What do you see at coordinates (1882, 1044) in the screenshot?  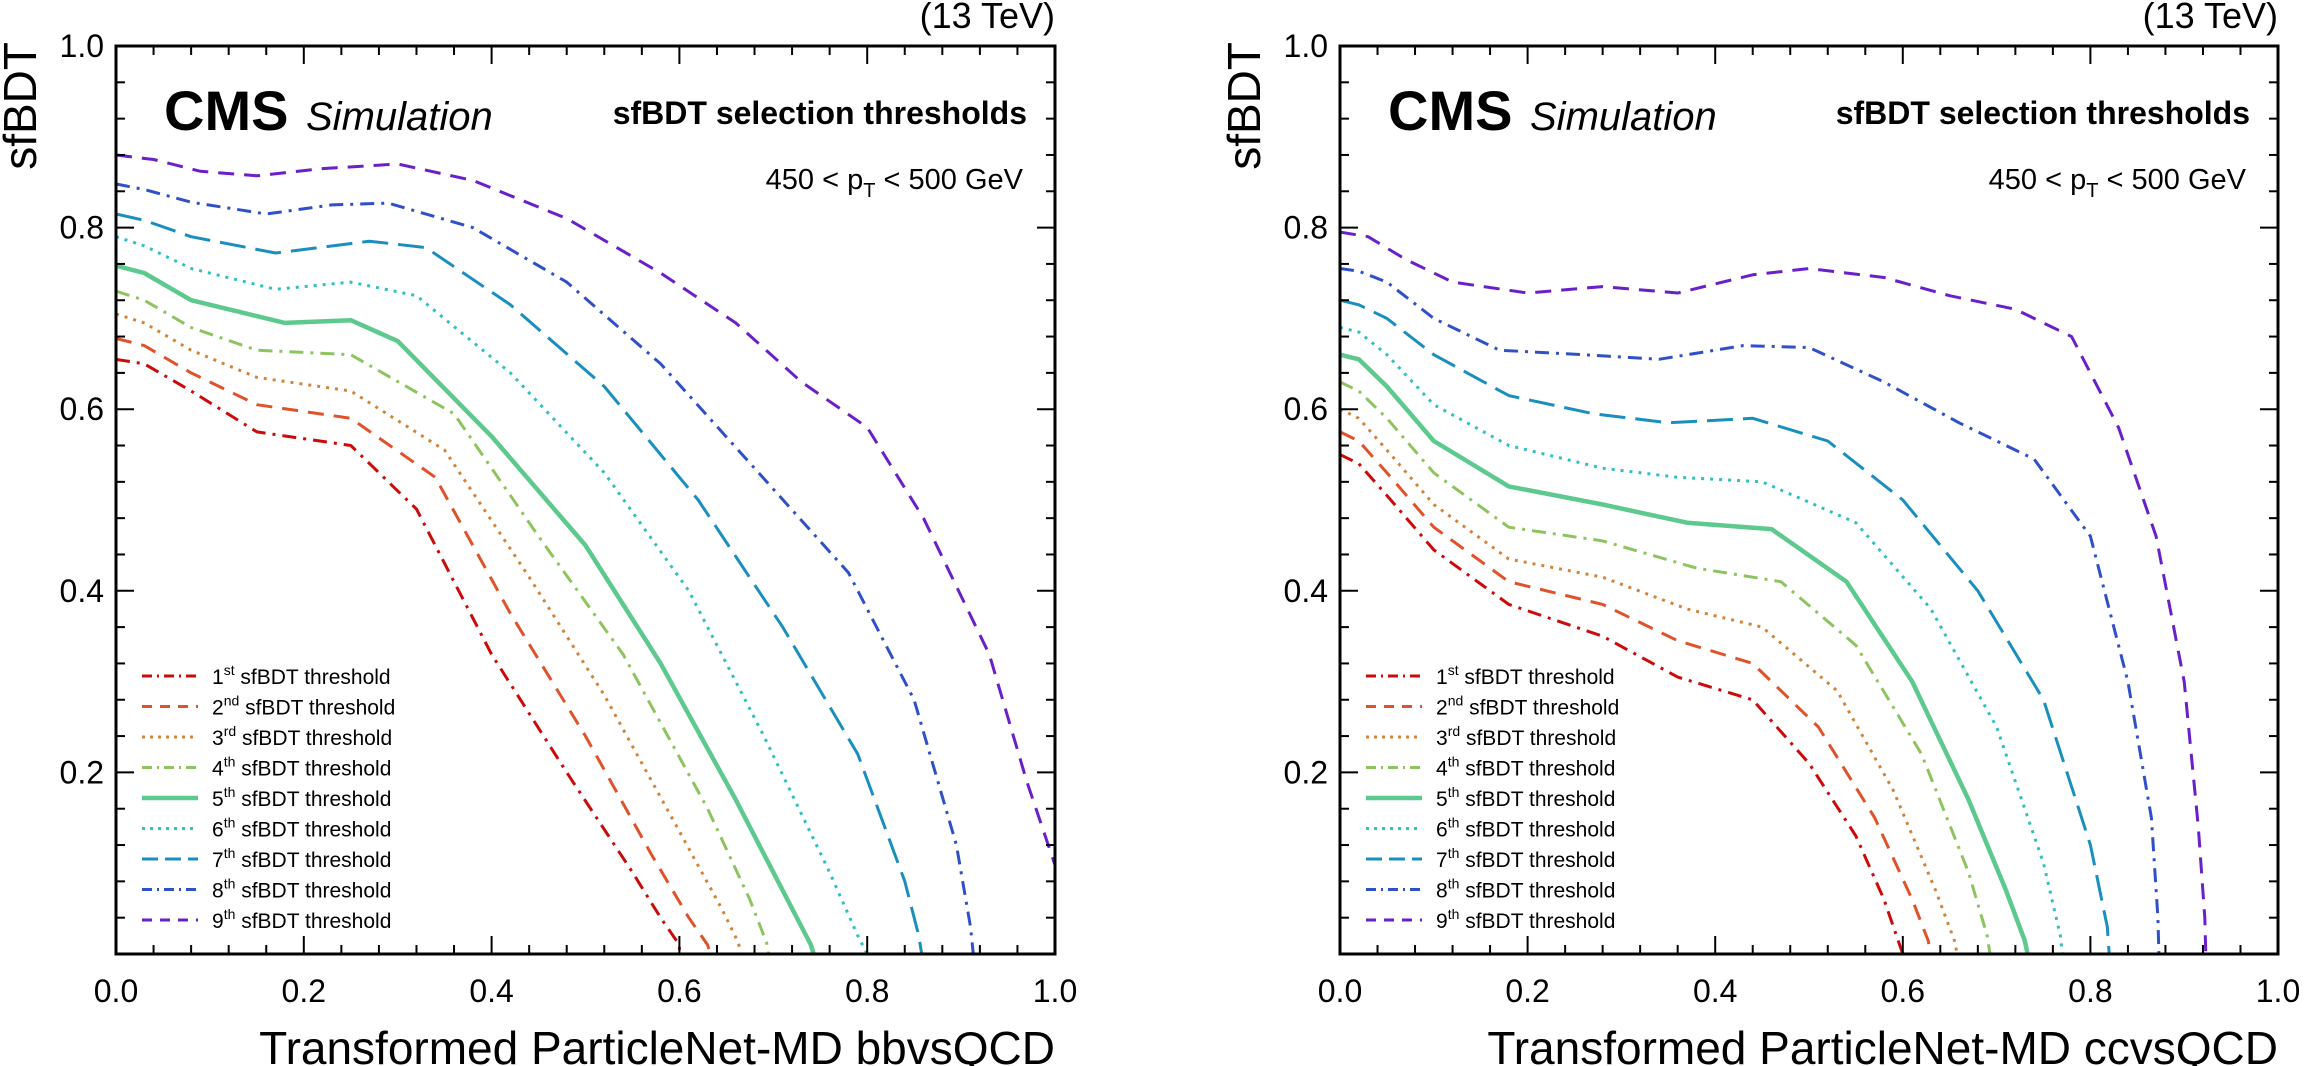 I see `x-axis-label: Transformed ParticleNet-MD ccvsQCD` at bounding box center [1882, 1044].